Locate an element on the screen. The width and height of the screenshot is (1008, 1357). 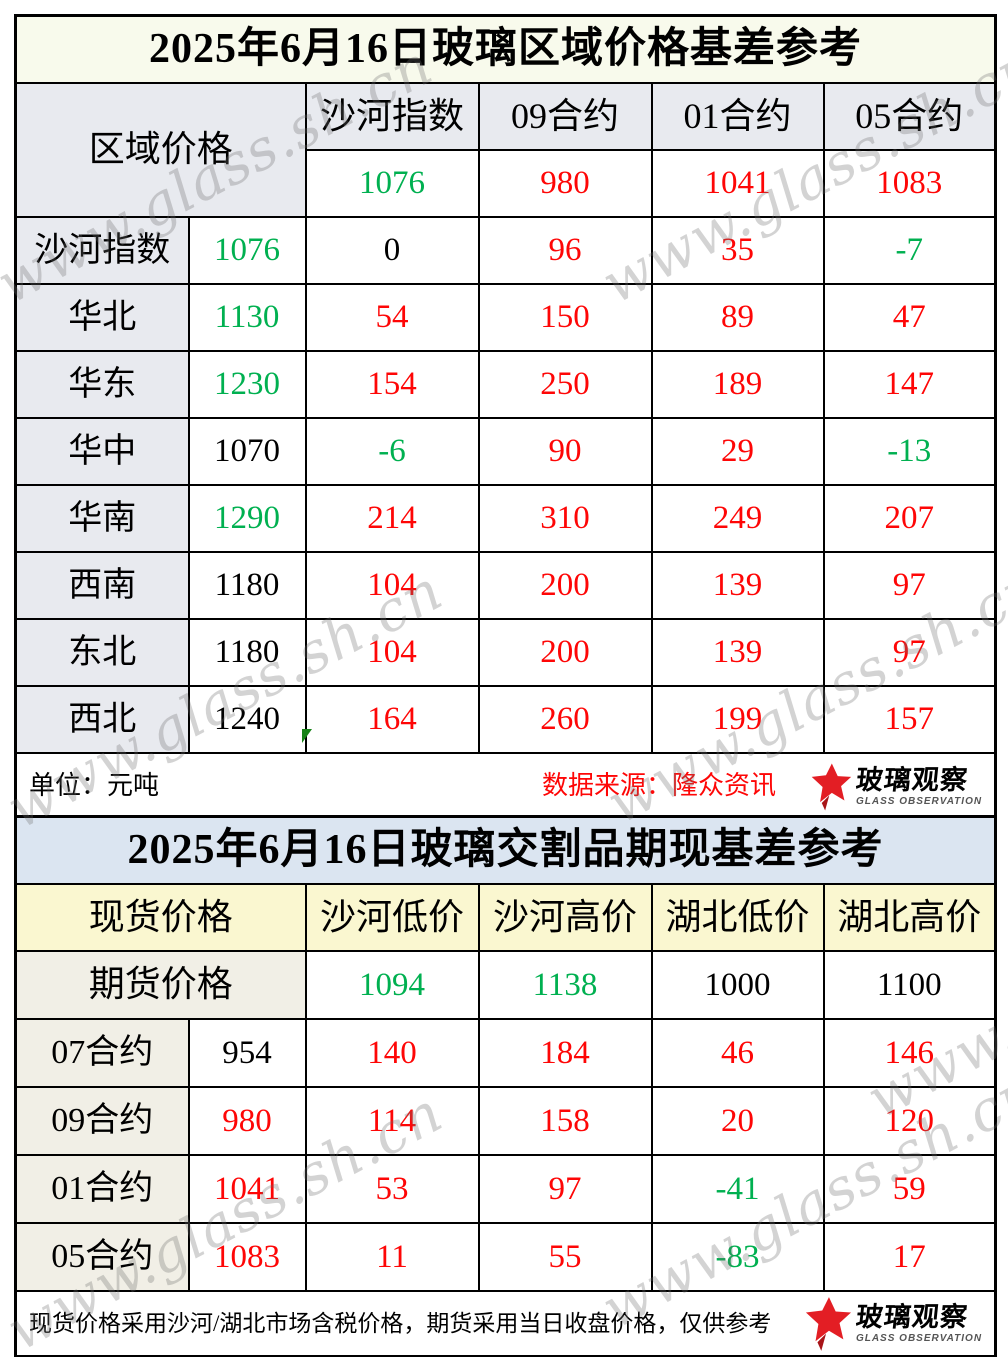
table-cell: -13 is located at coordinates (909, 451).